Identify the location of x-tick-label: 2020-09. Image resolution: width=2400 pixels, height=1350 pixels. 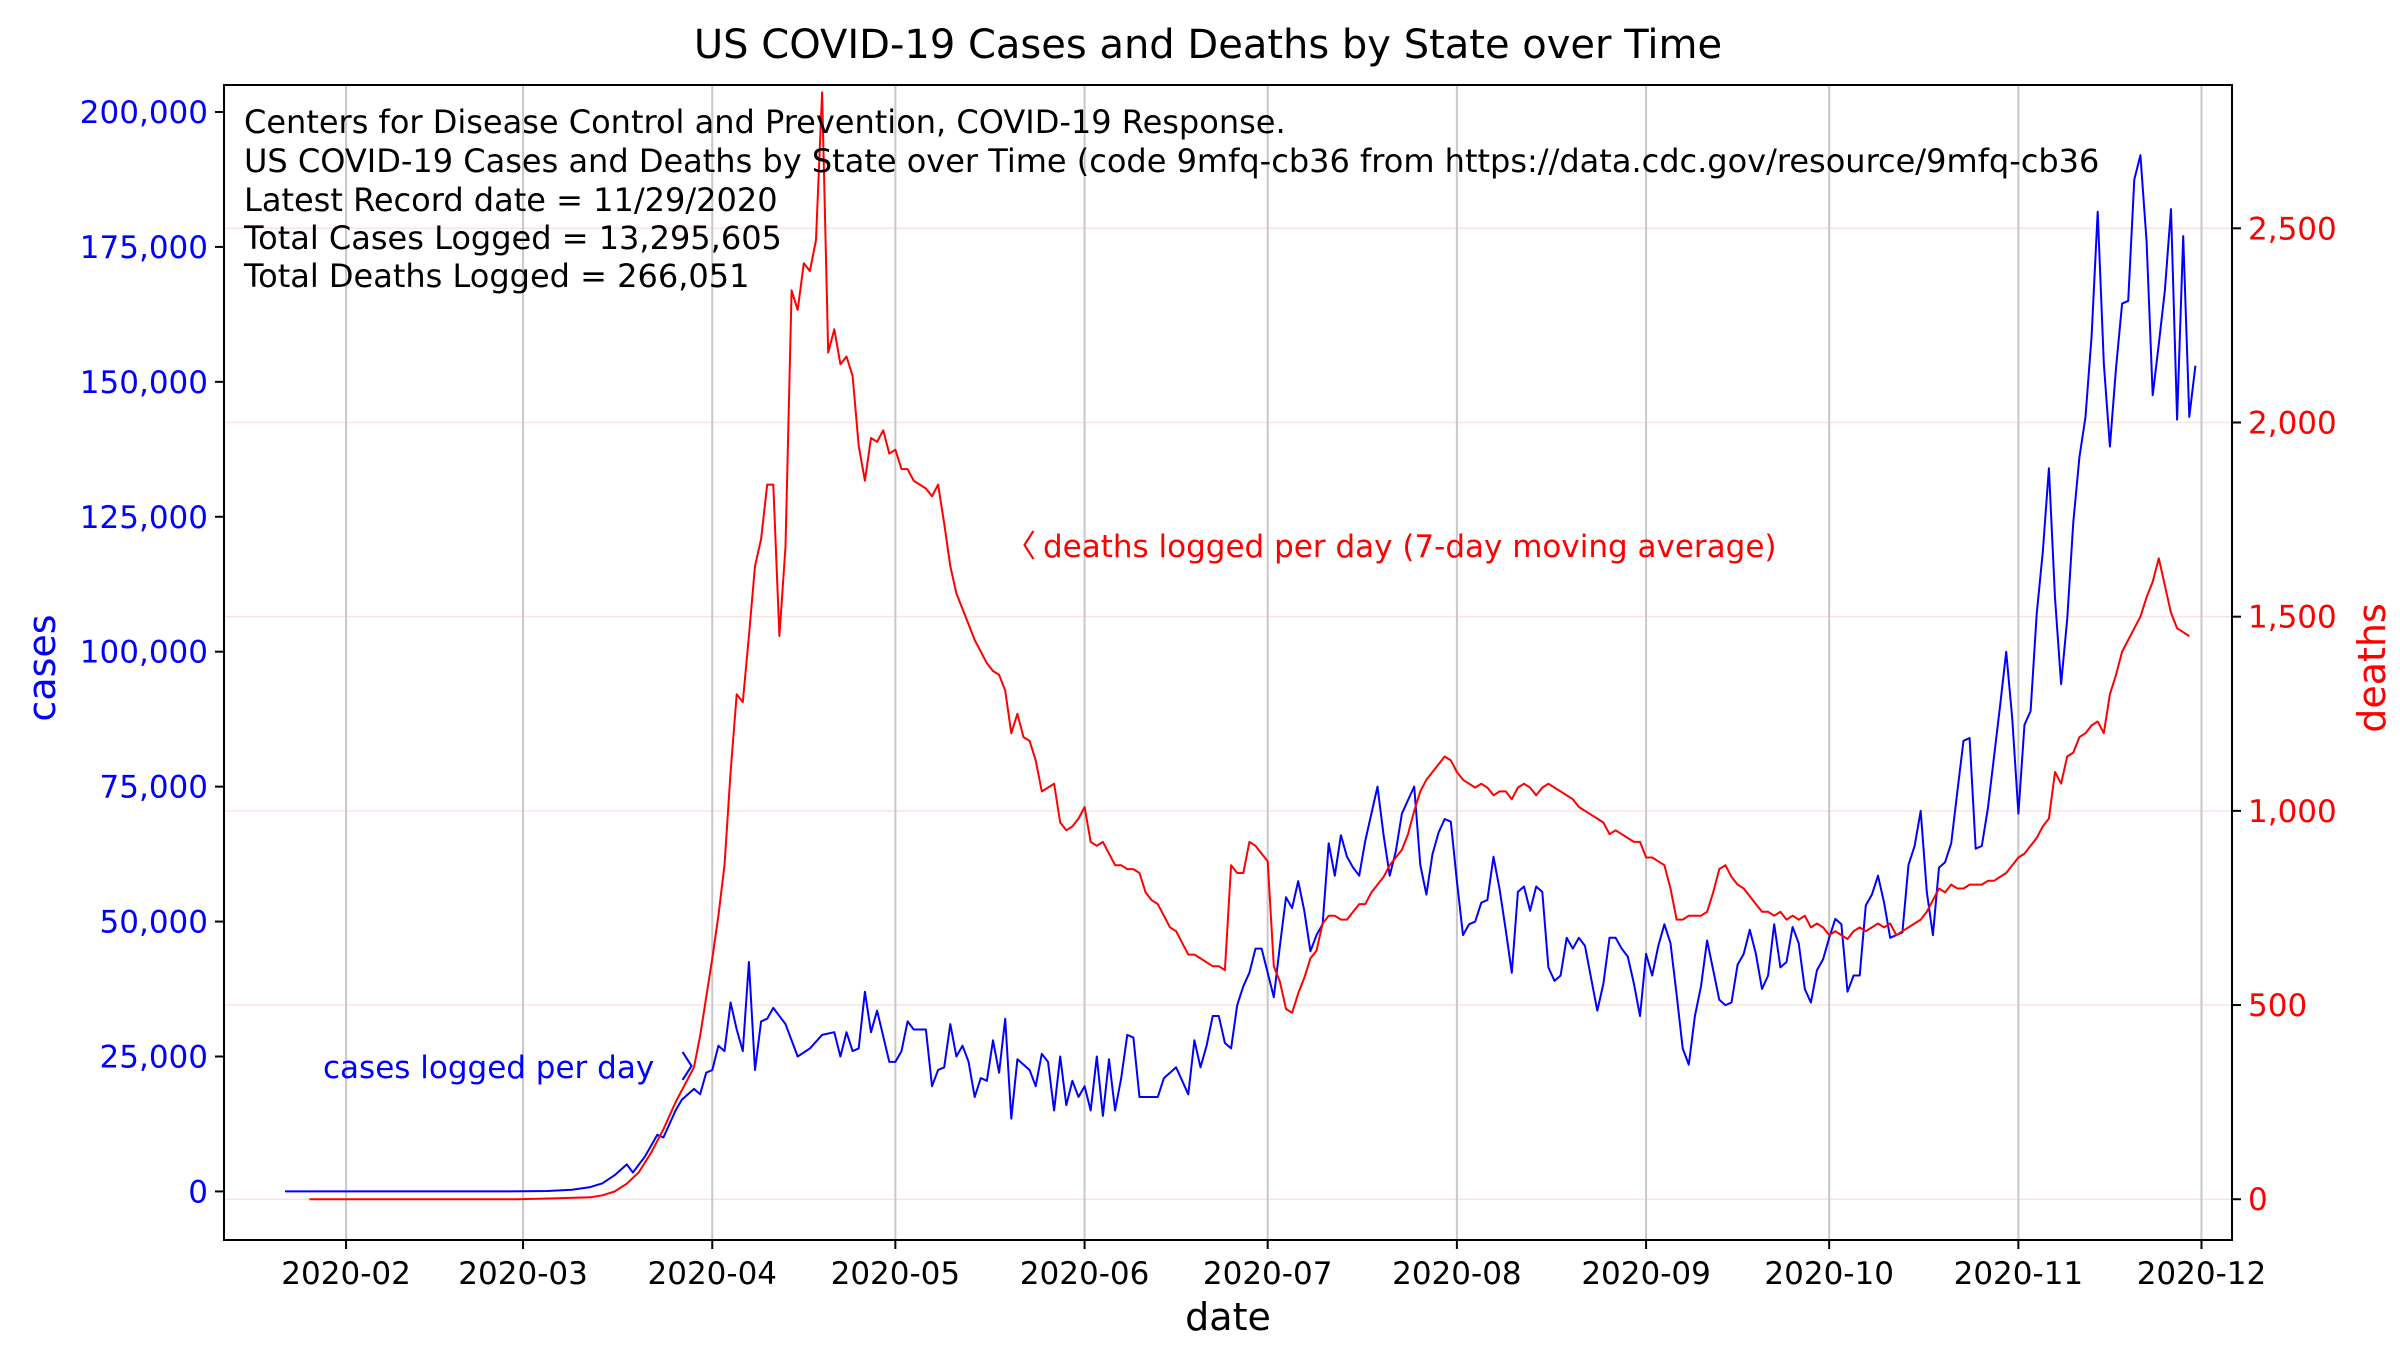
(1646, 1274).